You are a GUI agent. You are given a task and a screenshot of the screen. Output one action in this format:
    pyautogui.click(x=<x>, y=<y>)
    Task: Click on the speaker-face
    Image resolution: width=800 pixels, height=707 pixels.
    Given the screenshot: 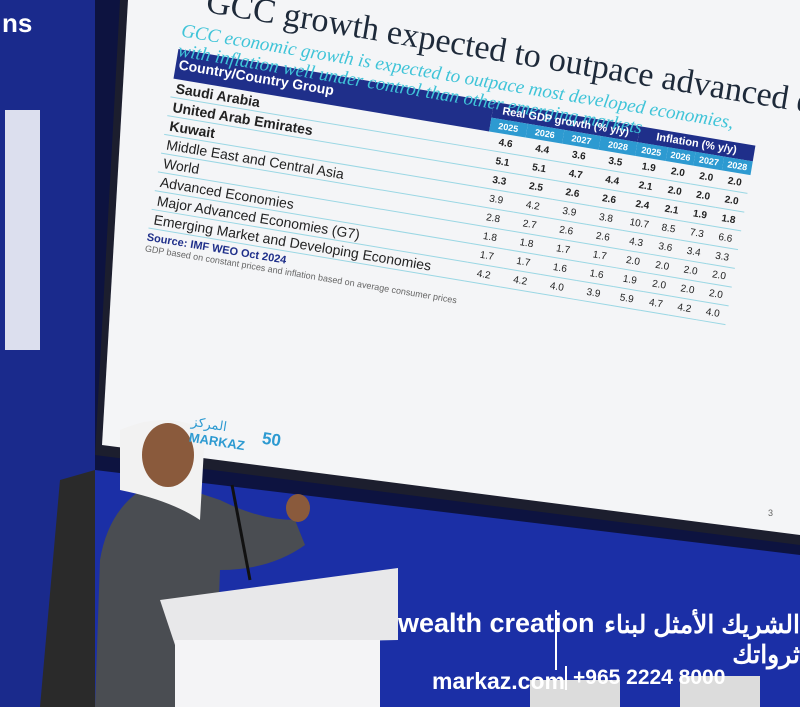 What is the action you would take?
    pyautogui.click(x=168, y=455)
    